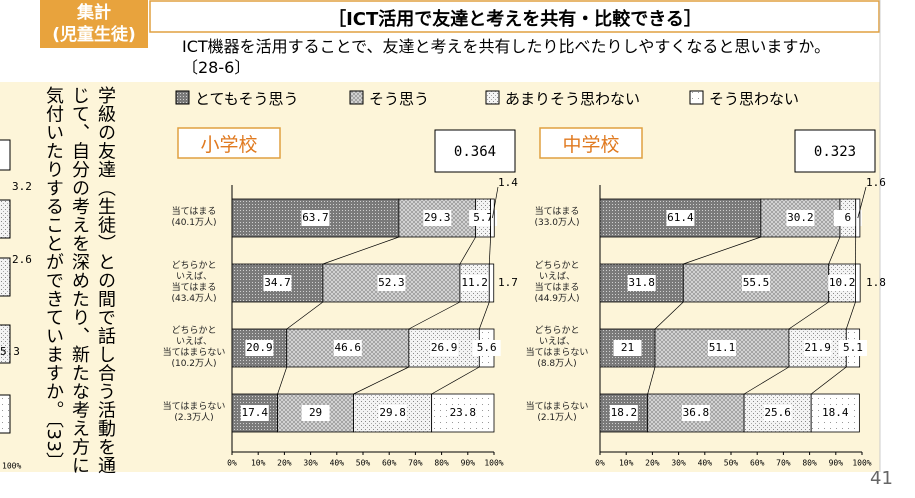 This screenshot has width=915, height=498. I want to click on value-label: 34.7, so click(277, 282).